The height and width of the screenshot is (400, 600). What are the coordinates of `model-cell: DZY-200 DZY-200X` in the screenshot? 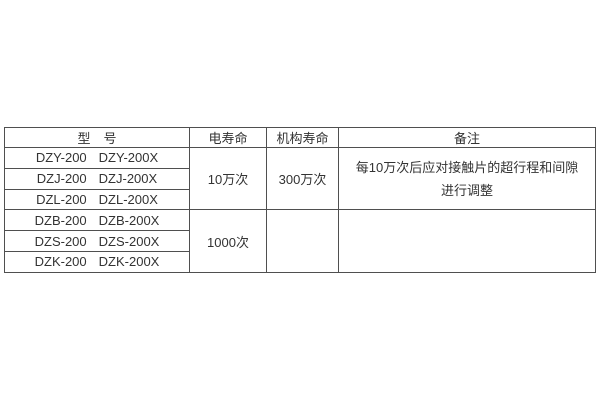 It's located at (97, 158).